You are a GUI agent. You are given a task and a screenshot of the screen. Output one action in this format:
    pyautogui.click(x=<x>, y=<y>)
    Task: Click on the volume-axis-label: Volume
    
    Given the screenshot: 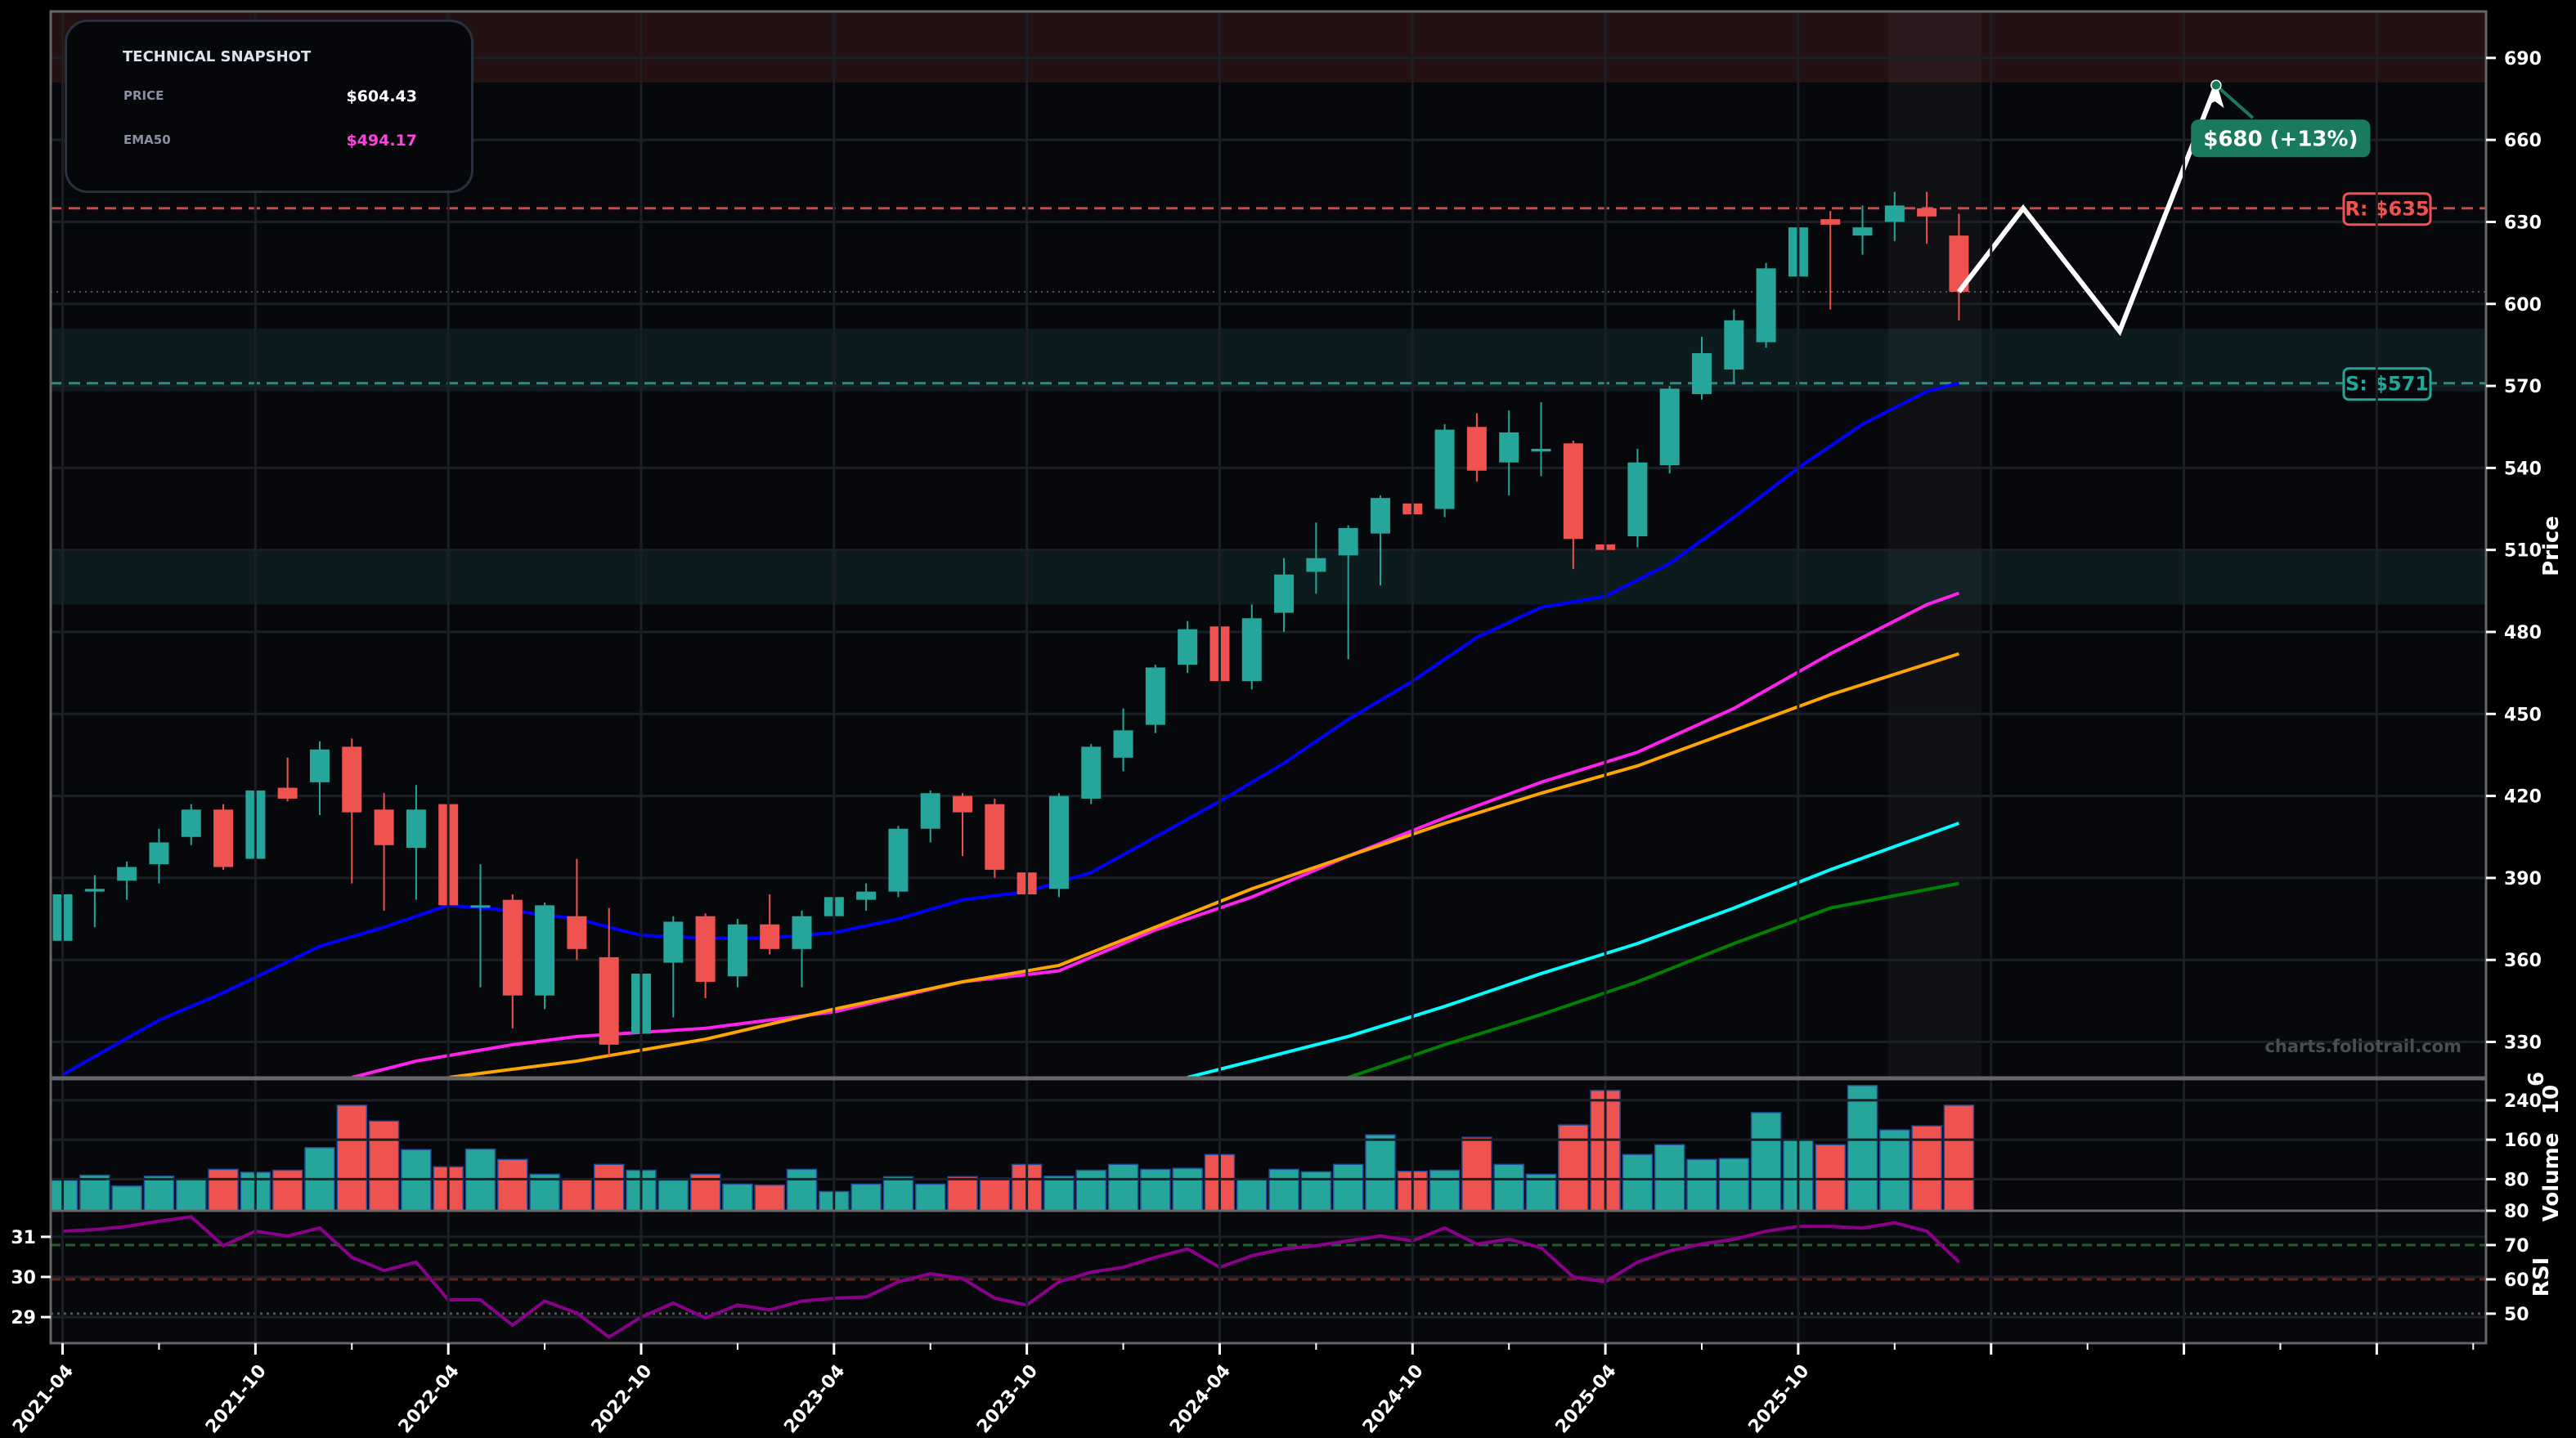 What is the action you would take?
    pyautogui.click(x=2551, y=1177)
    